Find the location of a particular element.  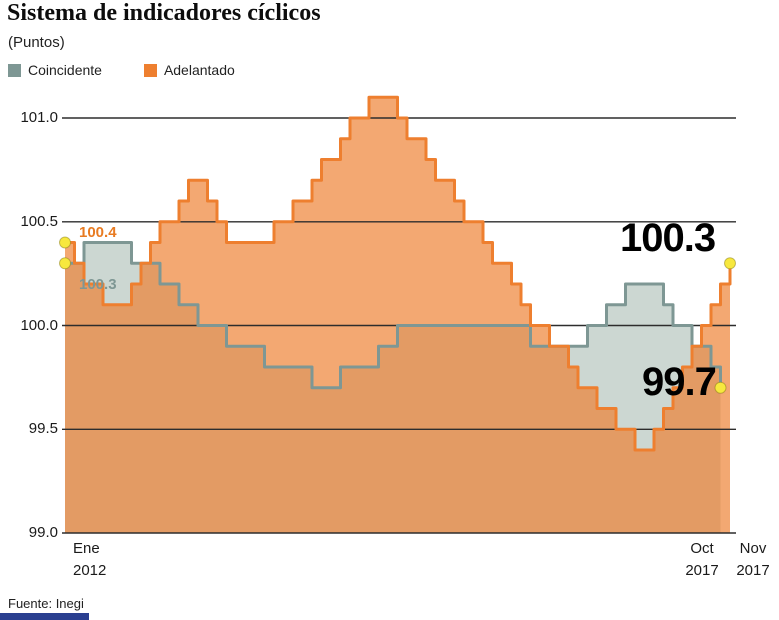

x-label-month: Nov is located at coordinates (753, 548).